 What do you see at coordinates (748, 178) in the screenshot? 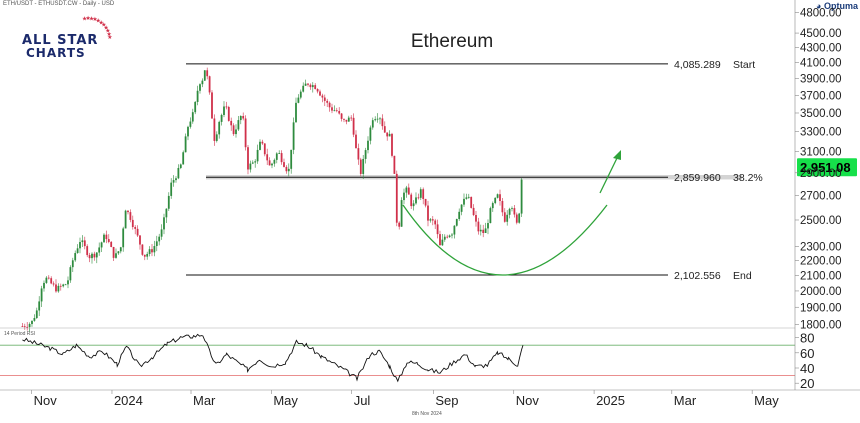
I see `level-tag: 38.2%` at bounding box center [748, 178].